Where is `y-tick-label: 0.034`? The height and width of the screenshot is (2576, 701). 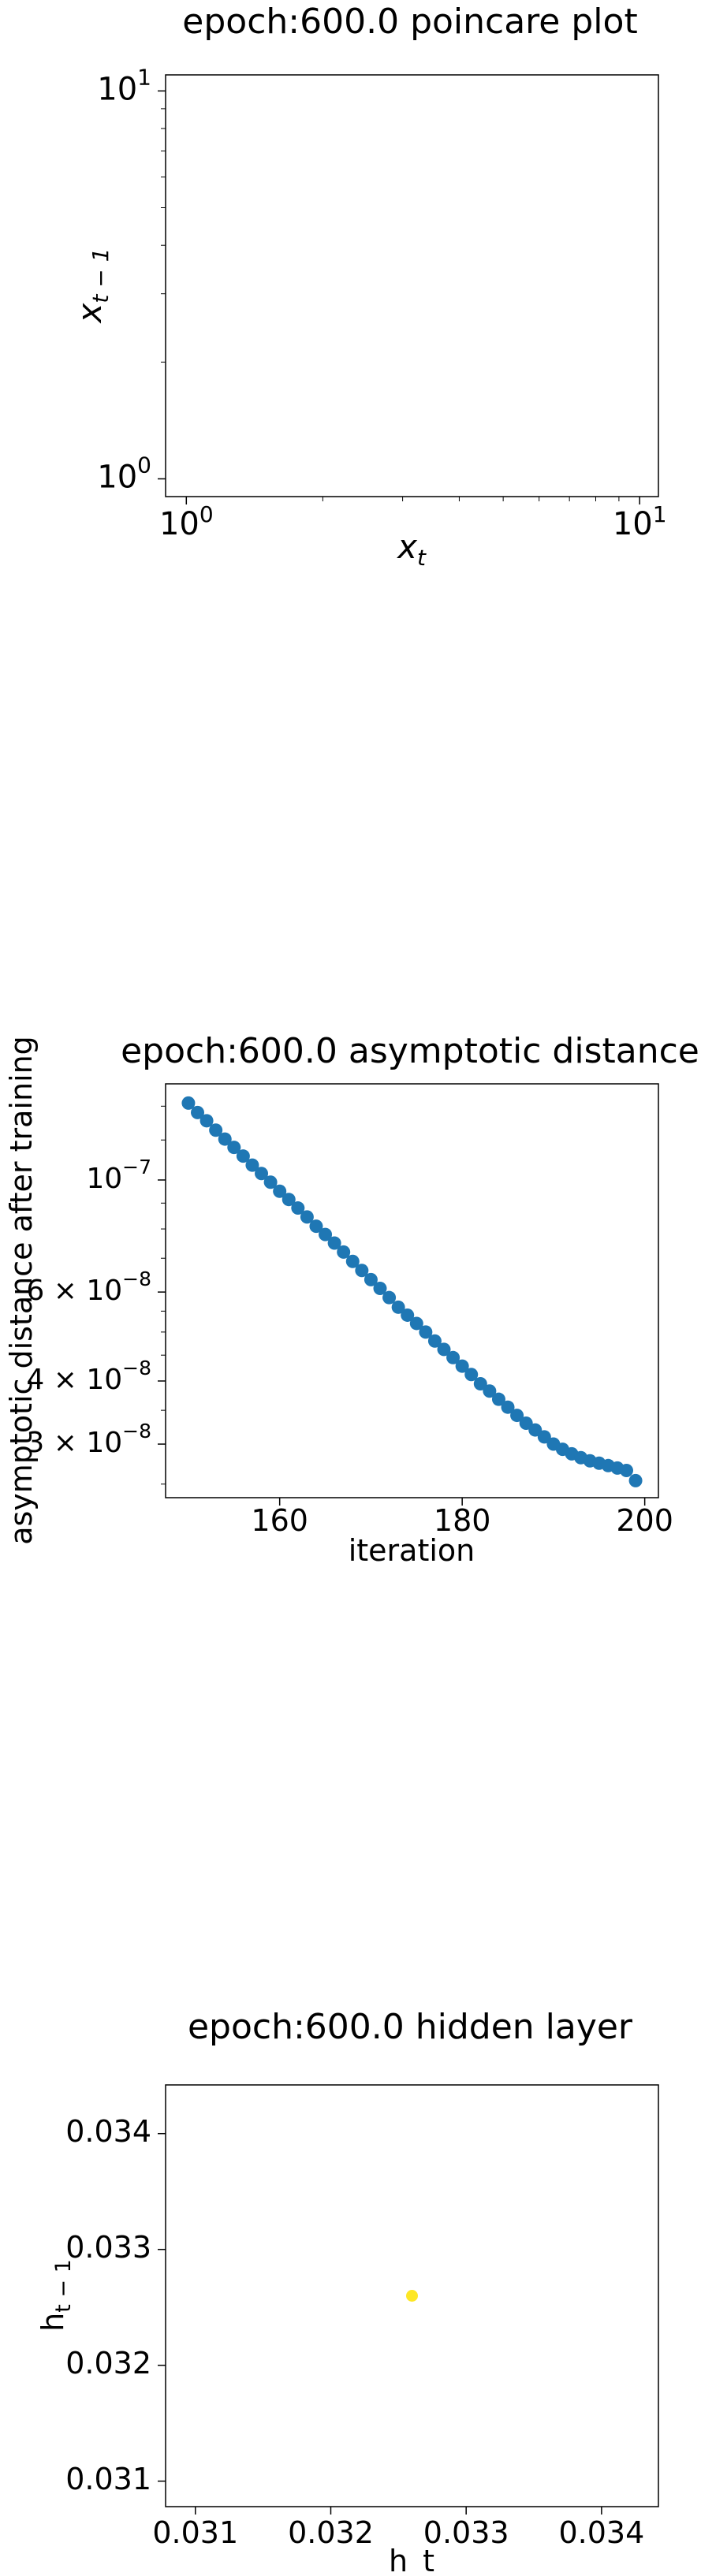
y-tick-label: 0.034 is located at coordinates (108, 2131).